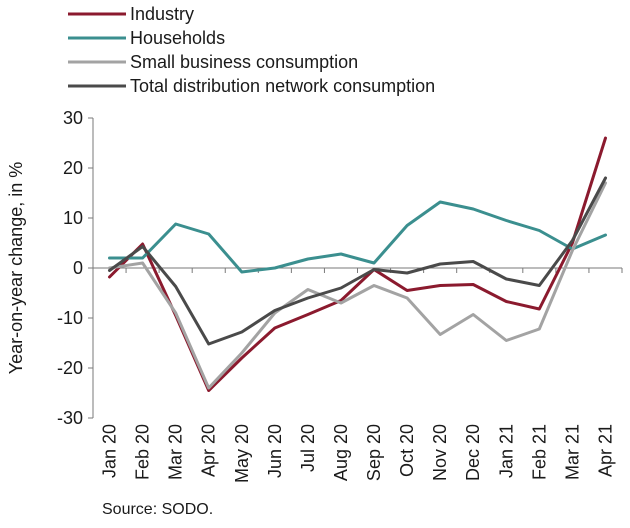 This screenshot has height=528, width=630. Describe the element at coordinates (374, 452) in the screenshot. I see `x-tick-label: Sep 20` at that location.